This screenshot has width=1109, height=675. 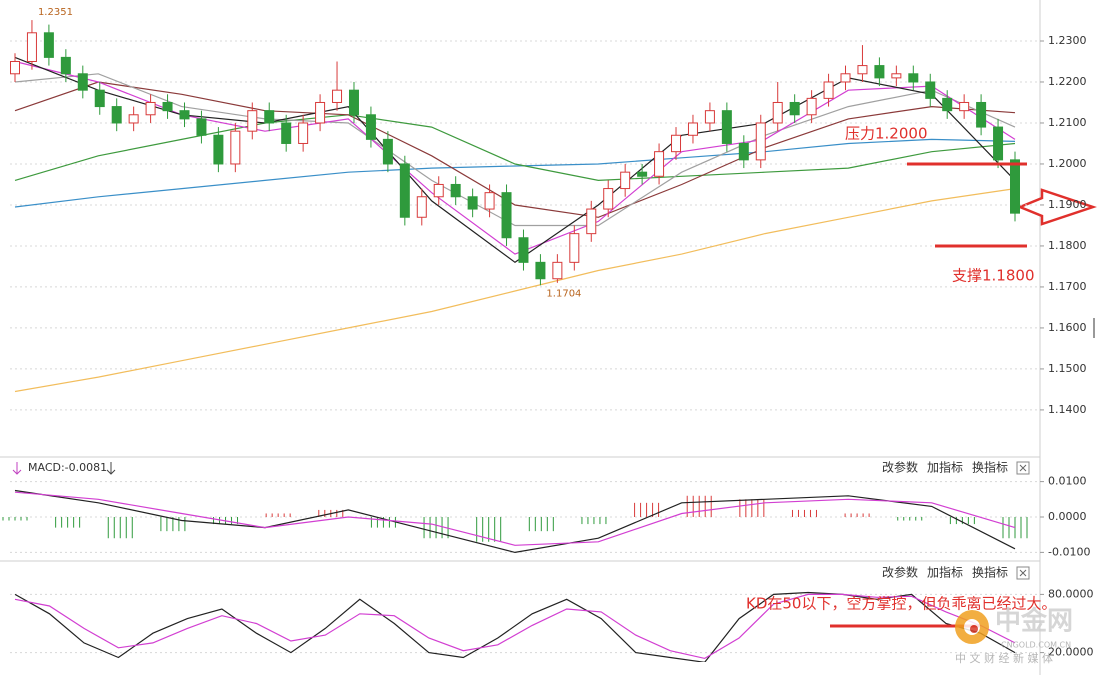 I want to click on hollow-arrow, so click(x=1056, y=207).